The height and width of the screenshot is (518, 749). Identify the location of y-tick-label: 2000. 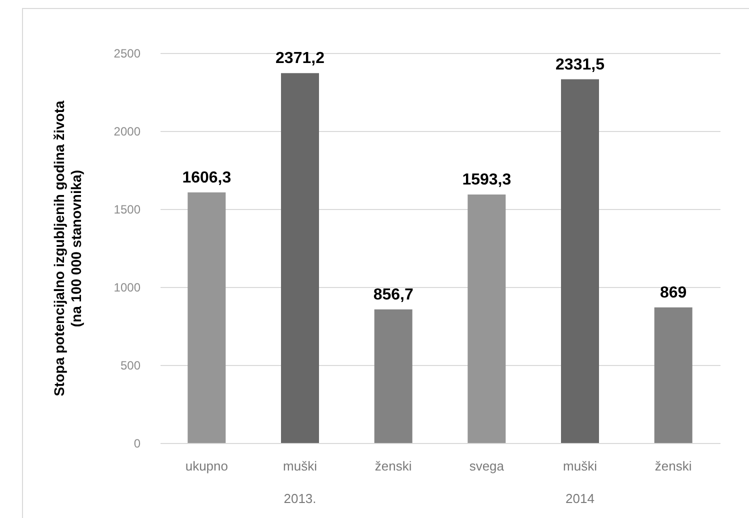
(127, 131).